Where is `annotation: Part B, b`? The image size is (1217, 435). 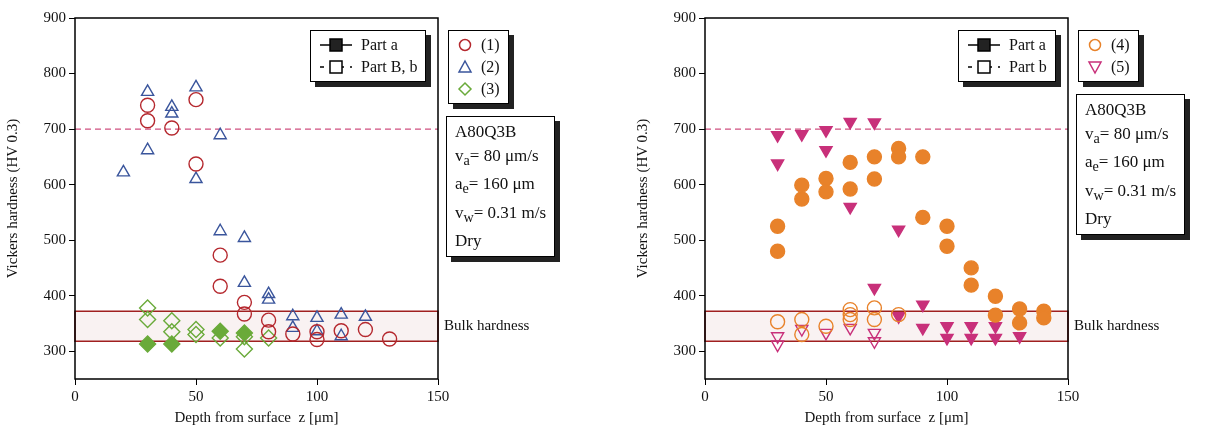
annotation: Part B, b is located at coordinates (389, 67).